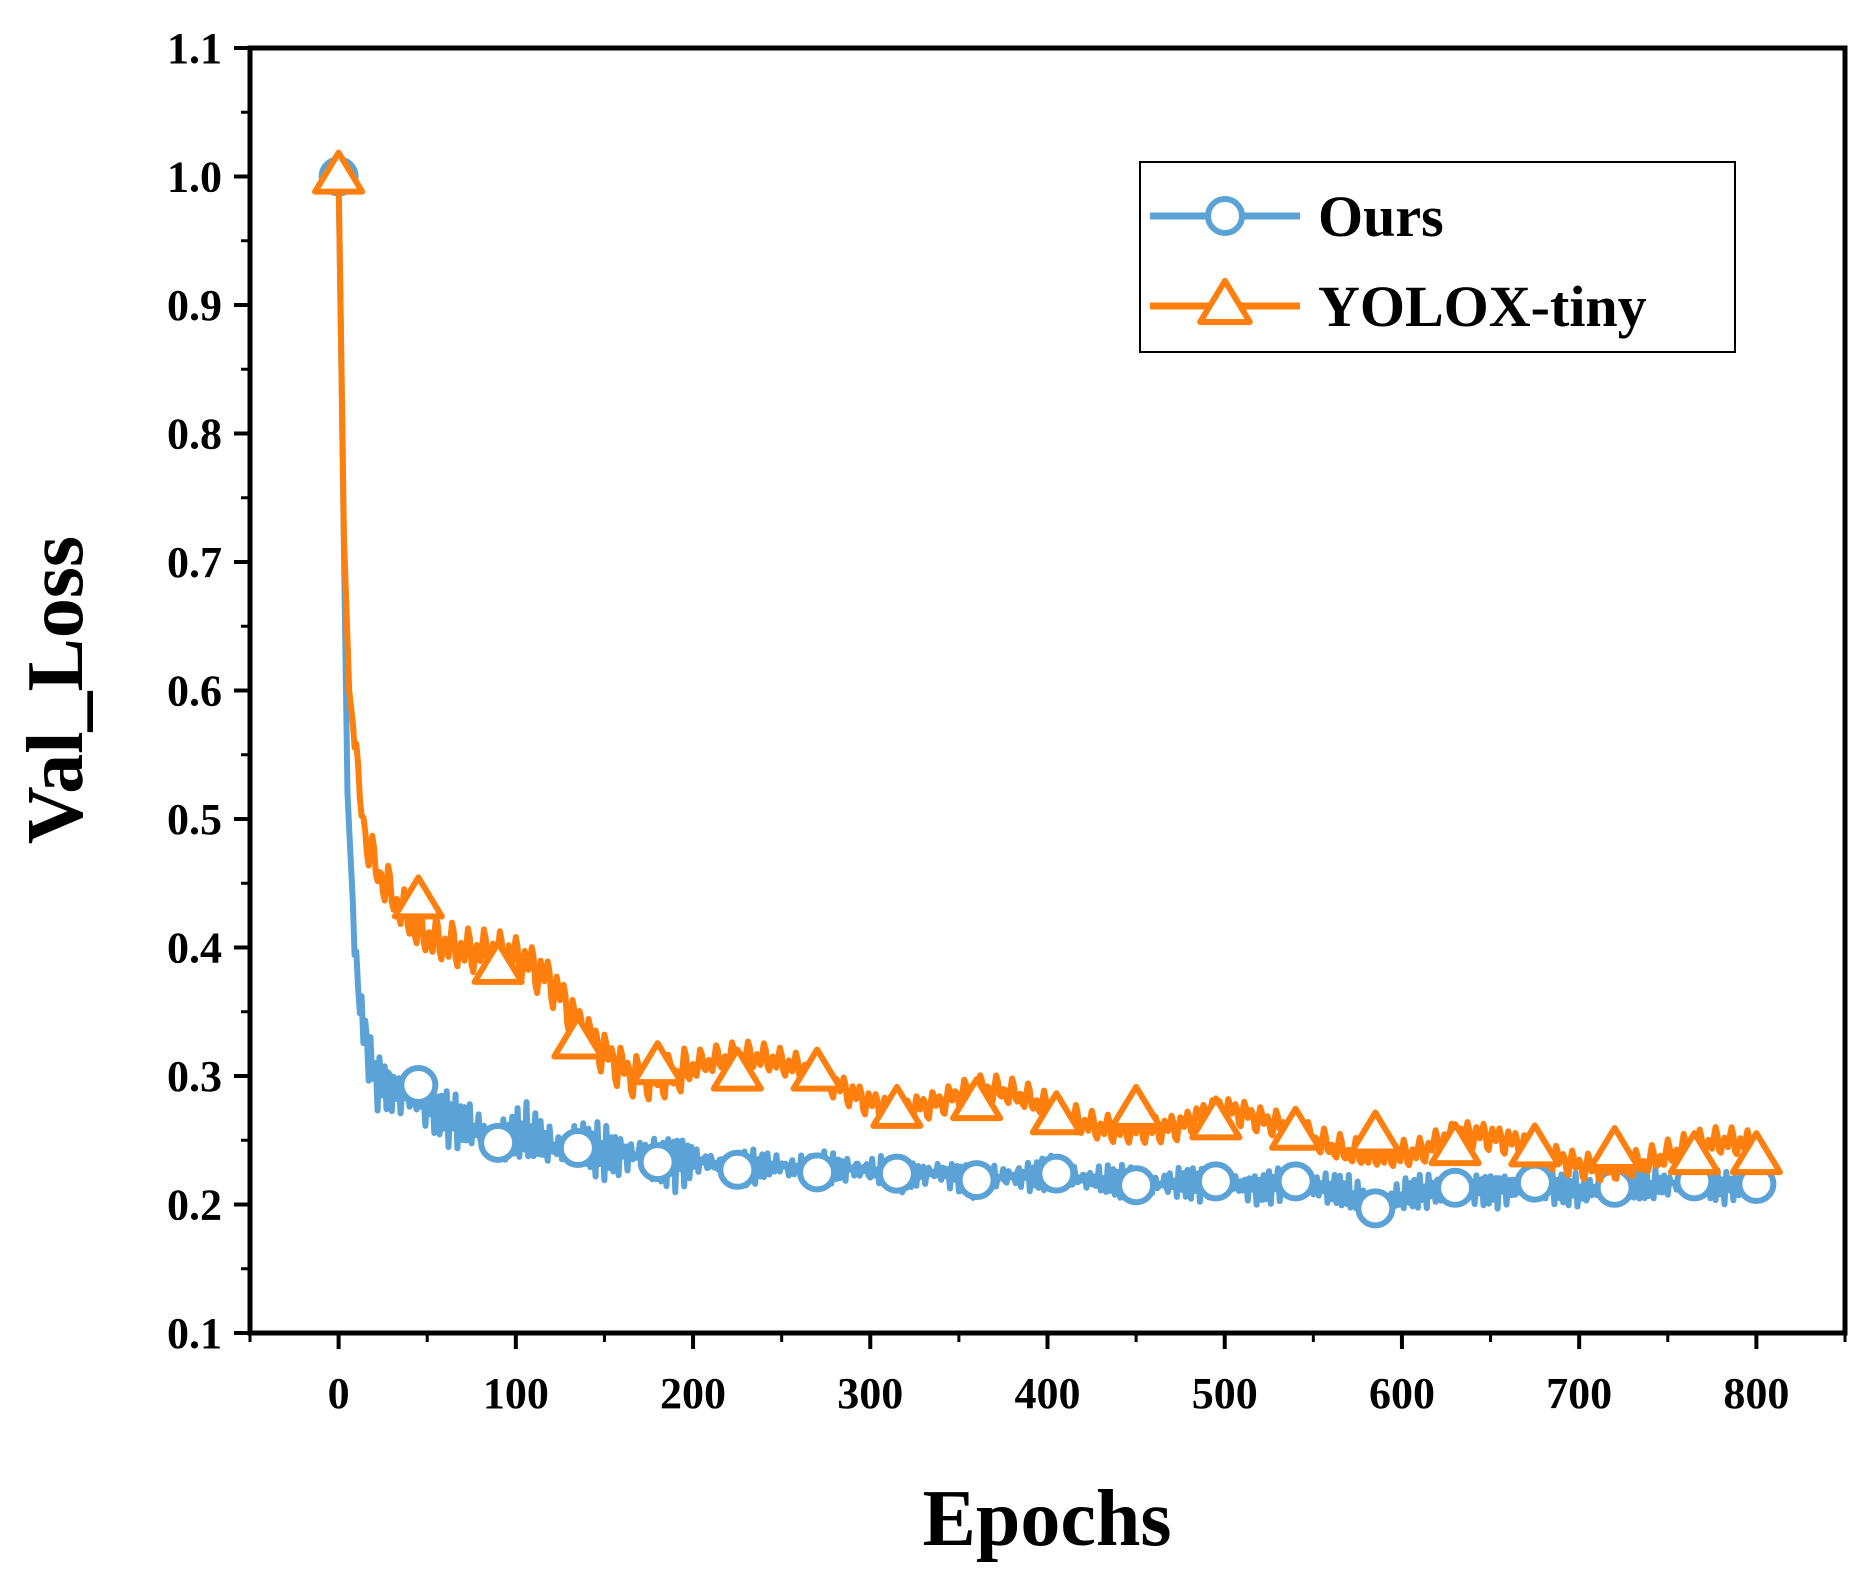 This screenshot has height=1575, width=1859. I want to click on y-tick-label: 0.8, so click(194, 434).